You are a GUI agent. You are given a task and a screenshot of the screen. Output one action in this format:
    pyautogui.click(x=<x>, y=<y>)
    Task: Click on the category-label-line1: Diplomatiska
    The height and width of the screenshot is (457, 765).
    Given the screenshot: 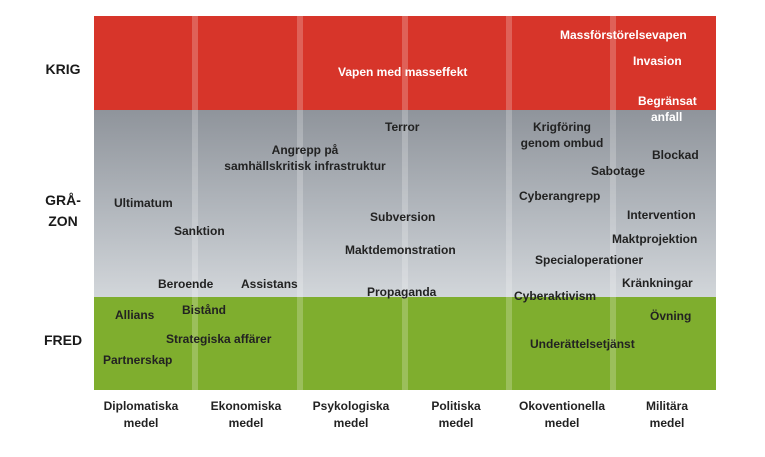 What is the action you would take?
    pyautogui.click(x=141, y=406)
    